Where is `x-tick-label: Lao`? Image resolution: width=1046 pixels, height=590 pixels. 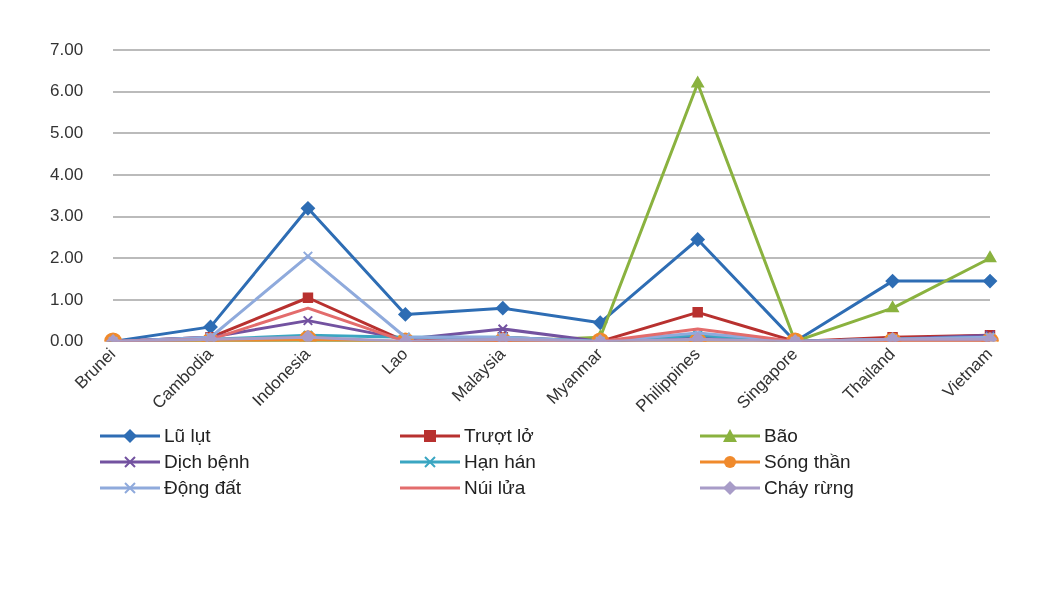
x-tick-label: Lao is located at coordinates (395, 361).